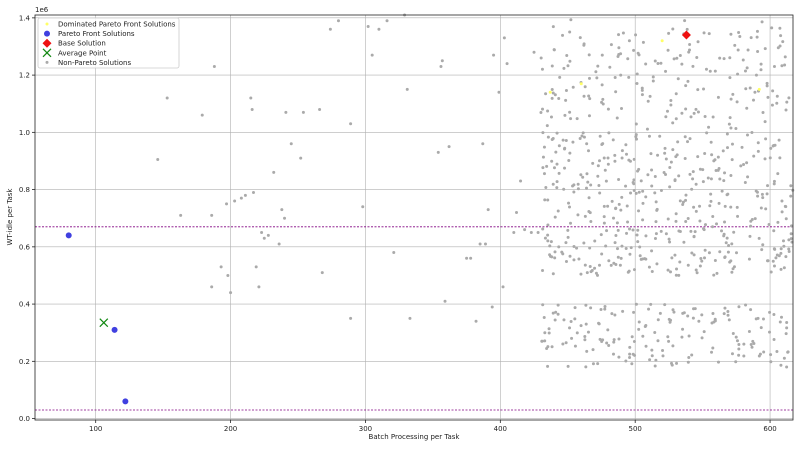  I want to click on legend-box, so click(108, 43).